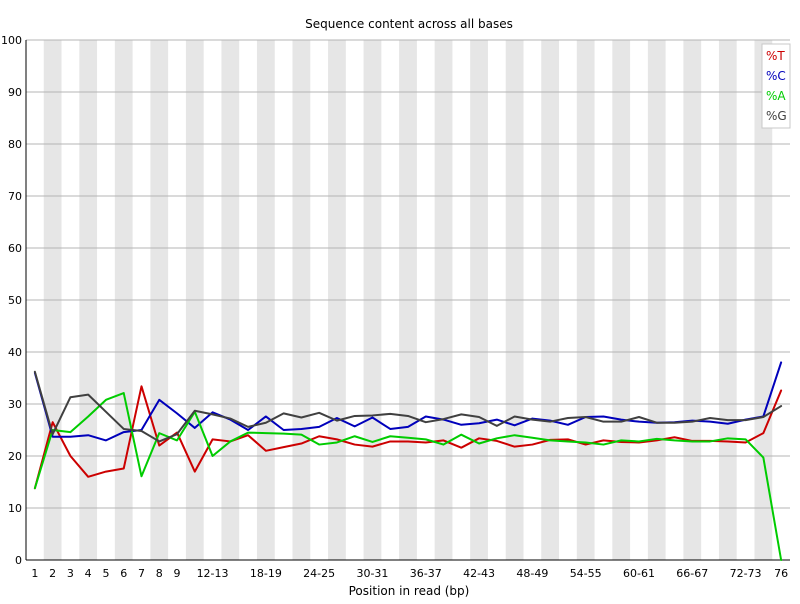 The image size is (800, 604). I want to click on x-tick-label: 12-13, so click(213, 573).